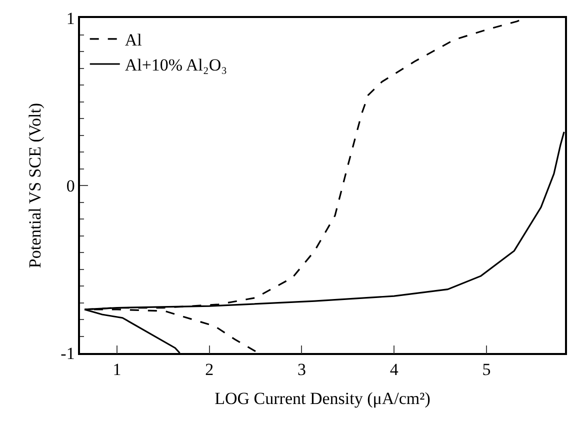 The height and width of the screenshot is (423, 571). Describe the element at coordinates (322, 398) in the screenshot. I see `x-axis-title: LOG Current Density (μA/cm²)` at that location.